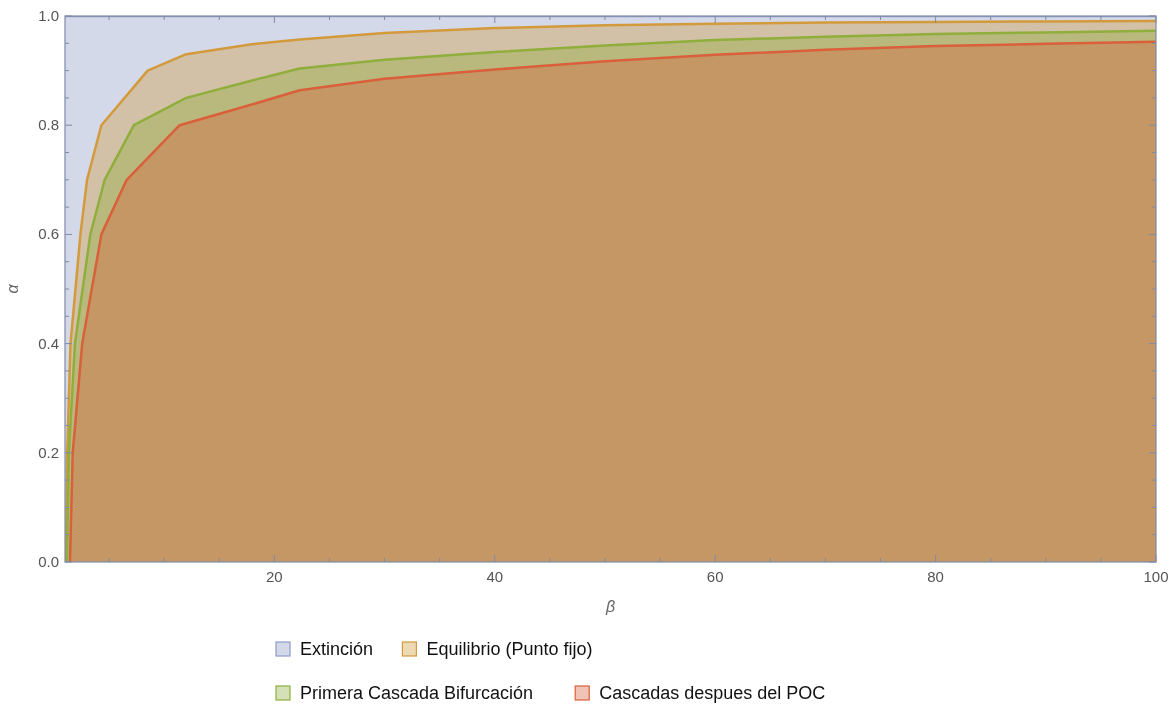  I want to click on legend-label: Equilibrio (Punto fijo), so click(509, 649).